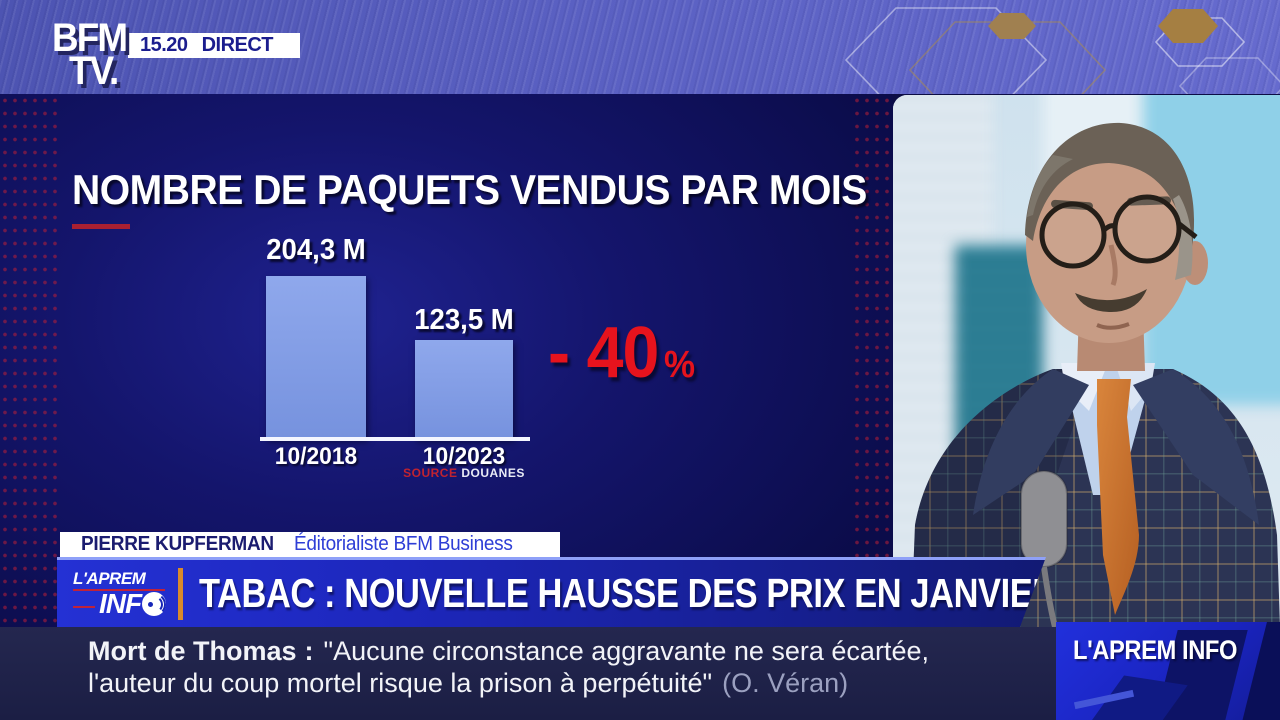 The image size is (1280, 720). I want to click on bar-2023, so click(464, 389).